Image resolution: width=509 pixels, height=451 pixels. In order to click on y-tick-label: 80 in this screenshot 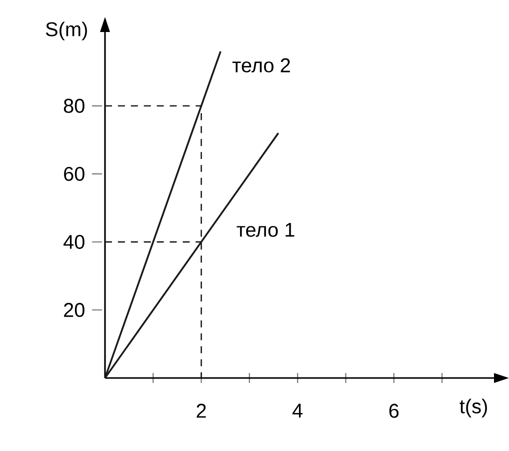, I will do `click(74, 105)`.